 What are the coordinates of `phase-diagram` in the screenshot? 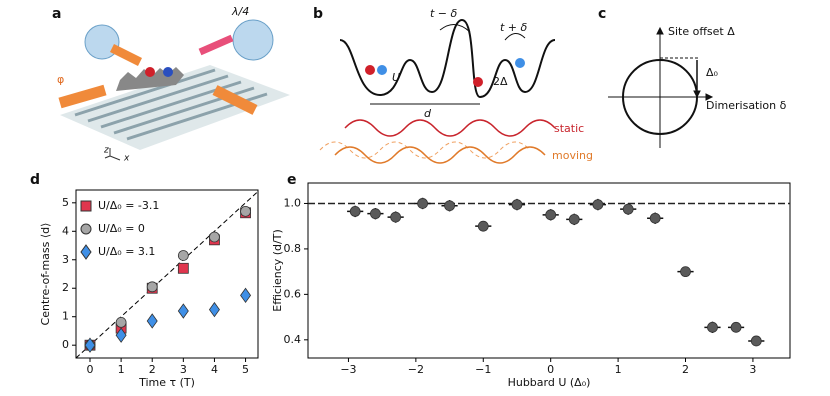 It's located at (661, 87).